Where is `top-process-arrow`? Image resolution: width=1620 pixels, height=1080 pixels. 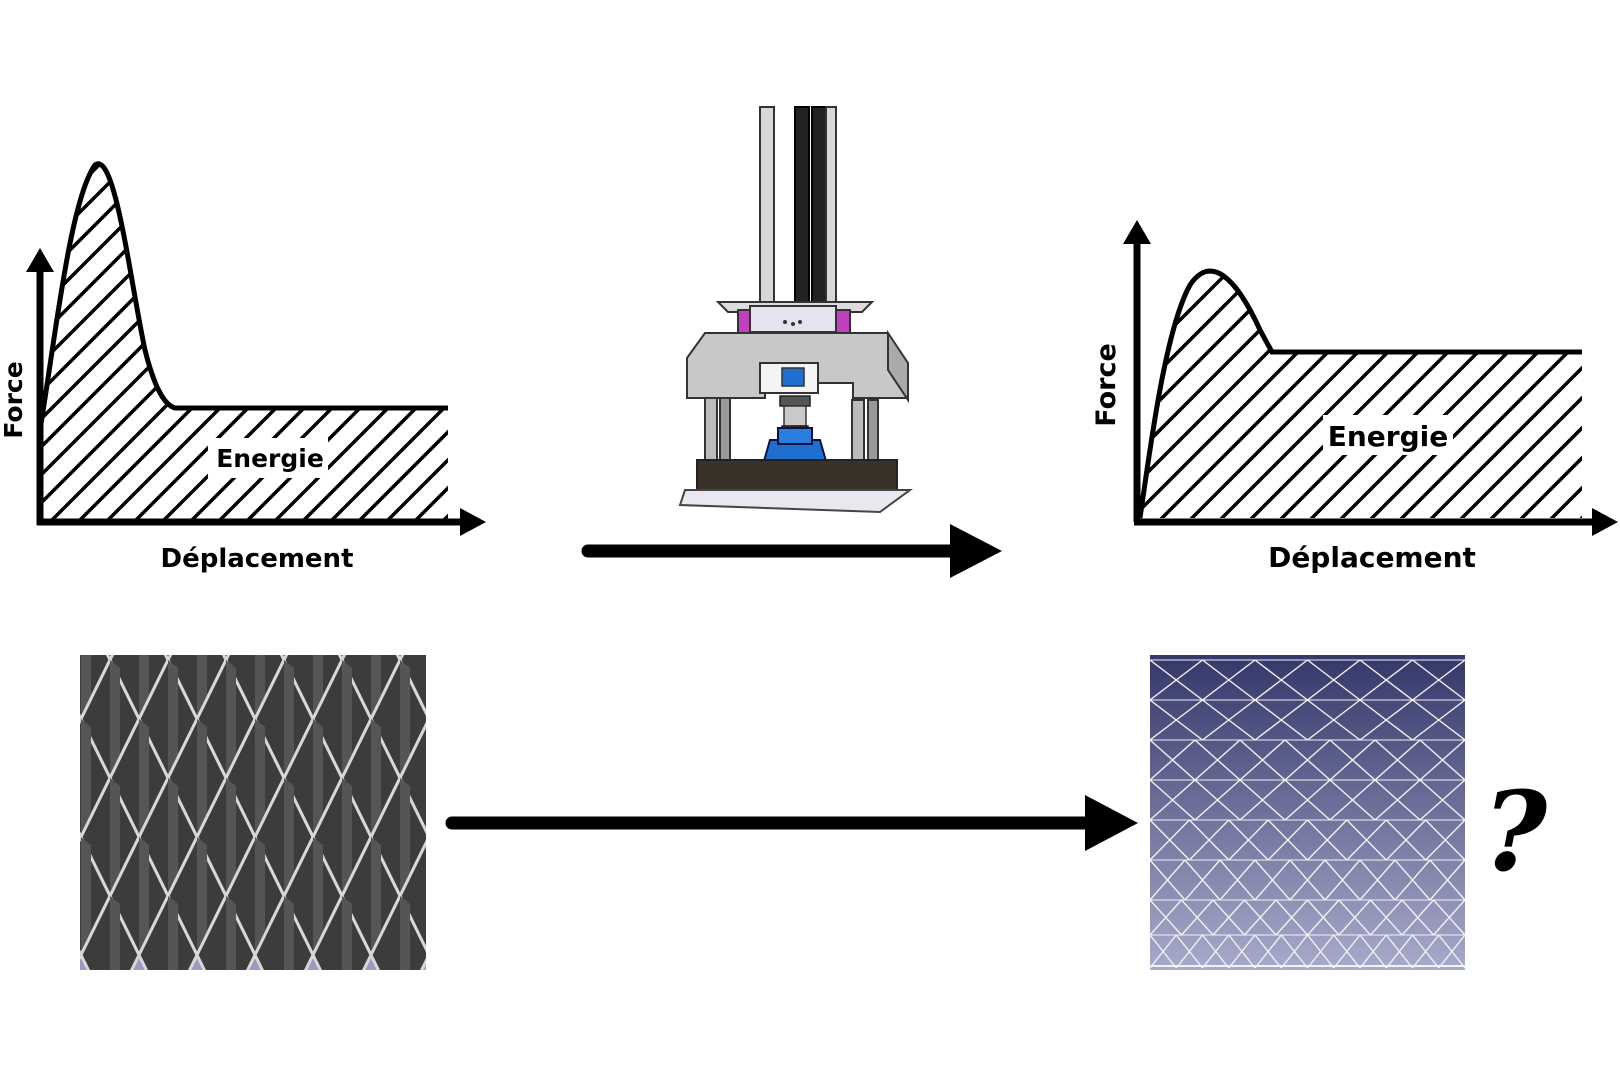 top-process-arrow is located at coordinates (791, 551).